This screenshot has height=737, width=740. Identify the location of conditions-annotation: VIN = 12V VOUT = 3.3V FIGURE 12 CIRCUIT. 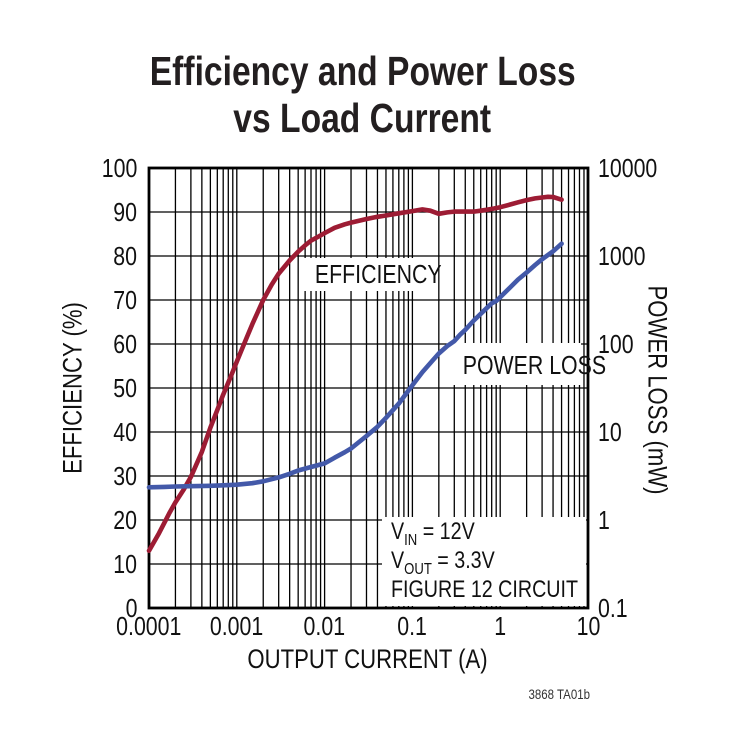
(484, 561).